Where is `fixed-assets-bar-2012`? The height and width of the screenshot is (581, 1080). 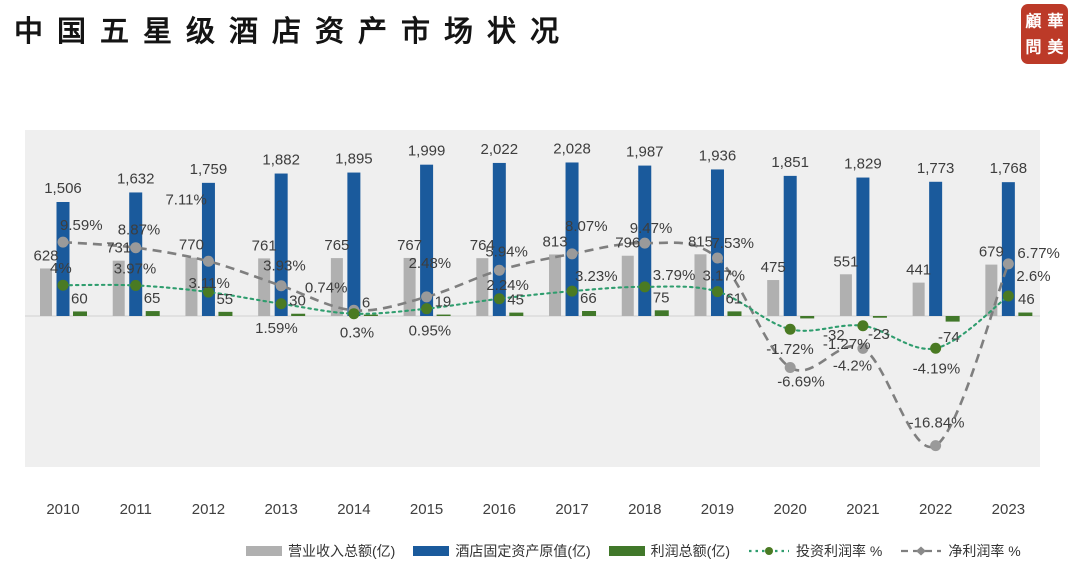 fixed-assets-bar-2012 is located at coordinates (208, 249).